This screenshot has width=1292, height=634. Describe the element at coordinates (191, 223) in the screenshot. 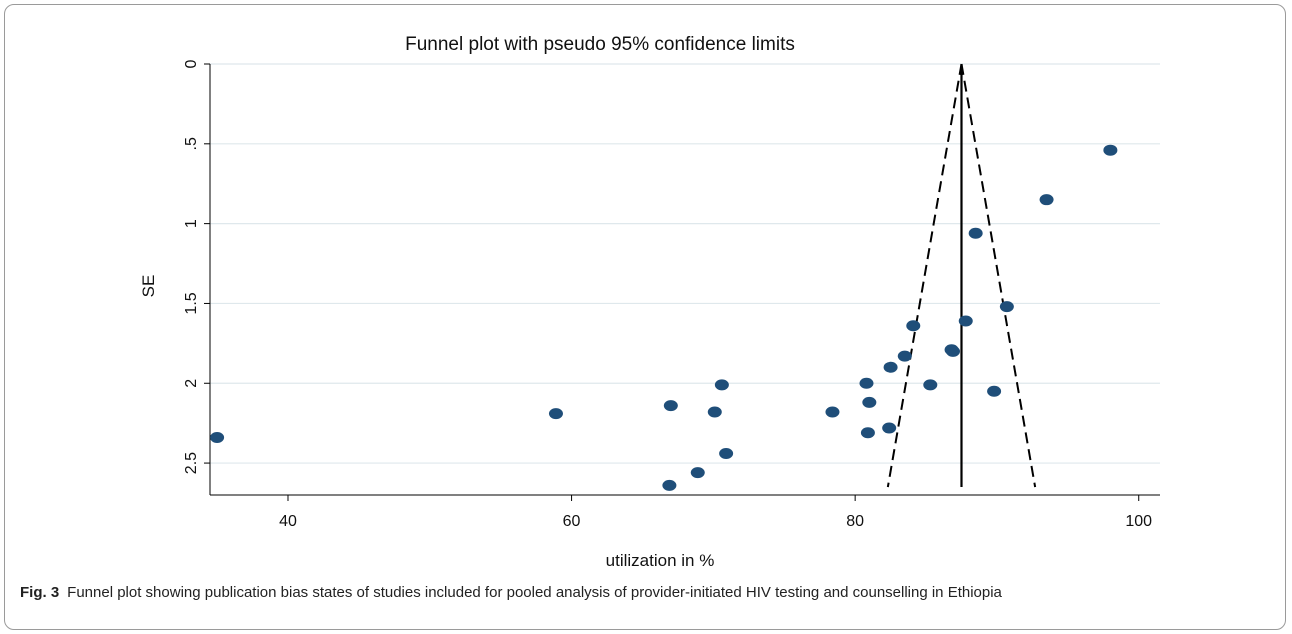

I see `y-tick-label-2: 1` at that location.